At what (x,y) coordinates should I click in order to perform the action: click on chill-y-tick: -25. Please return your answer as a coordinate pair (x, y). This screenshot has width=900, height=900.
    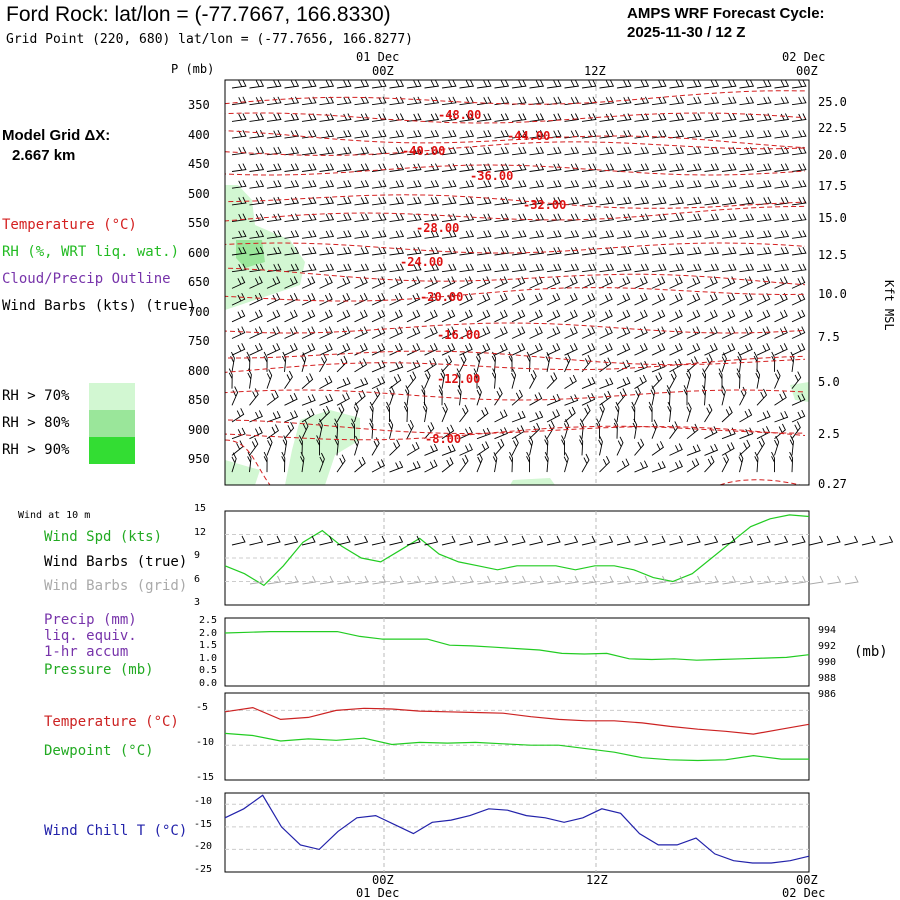
    Looking at the image, I should click on (203, 869).